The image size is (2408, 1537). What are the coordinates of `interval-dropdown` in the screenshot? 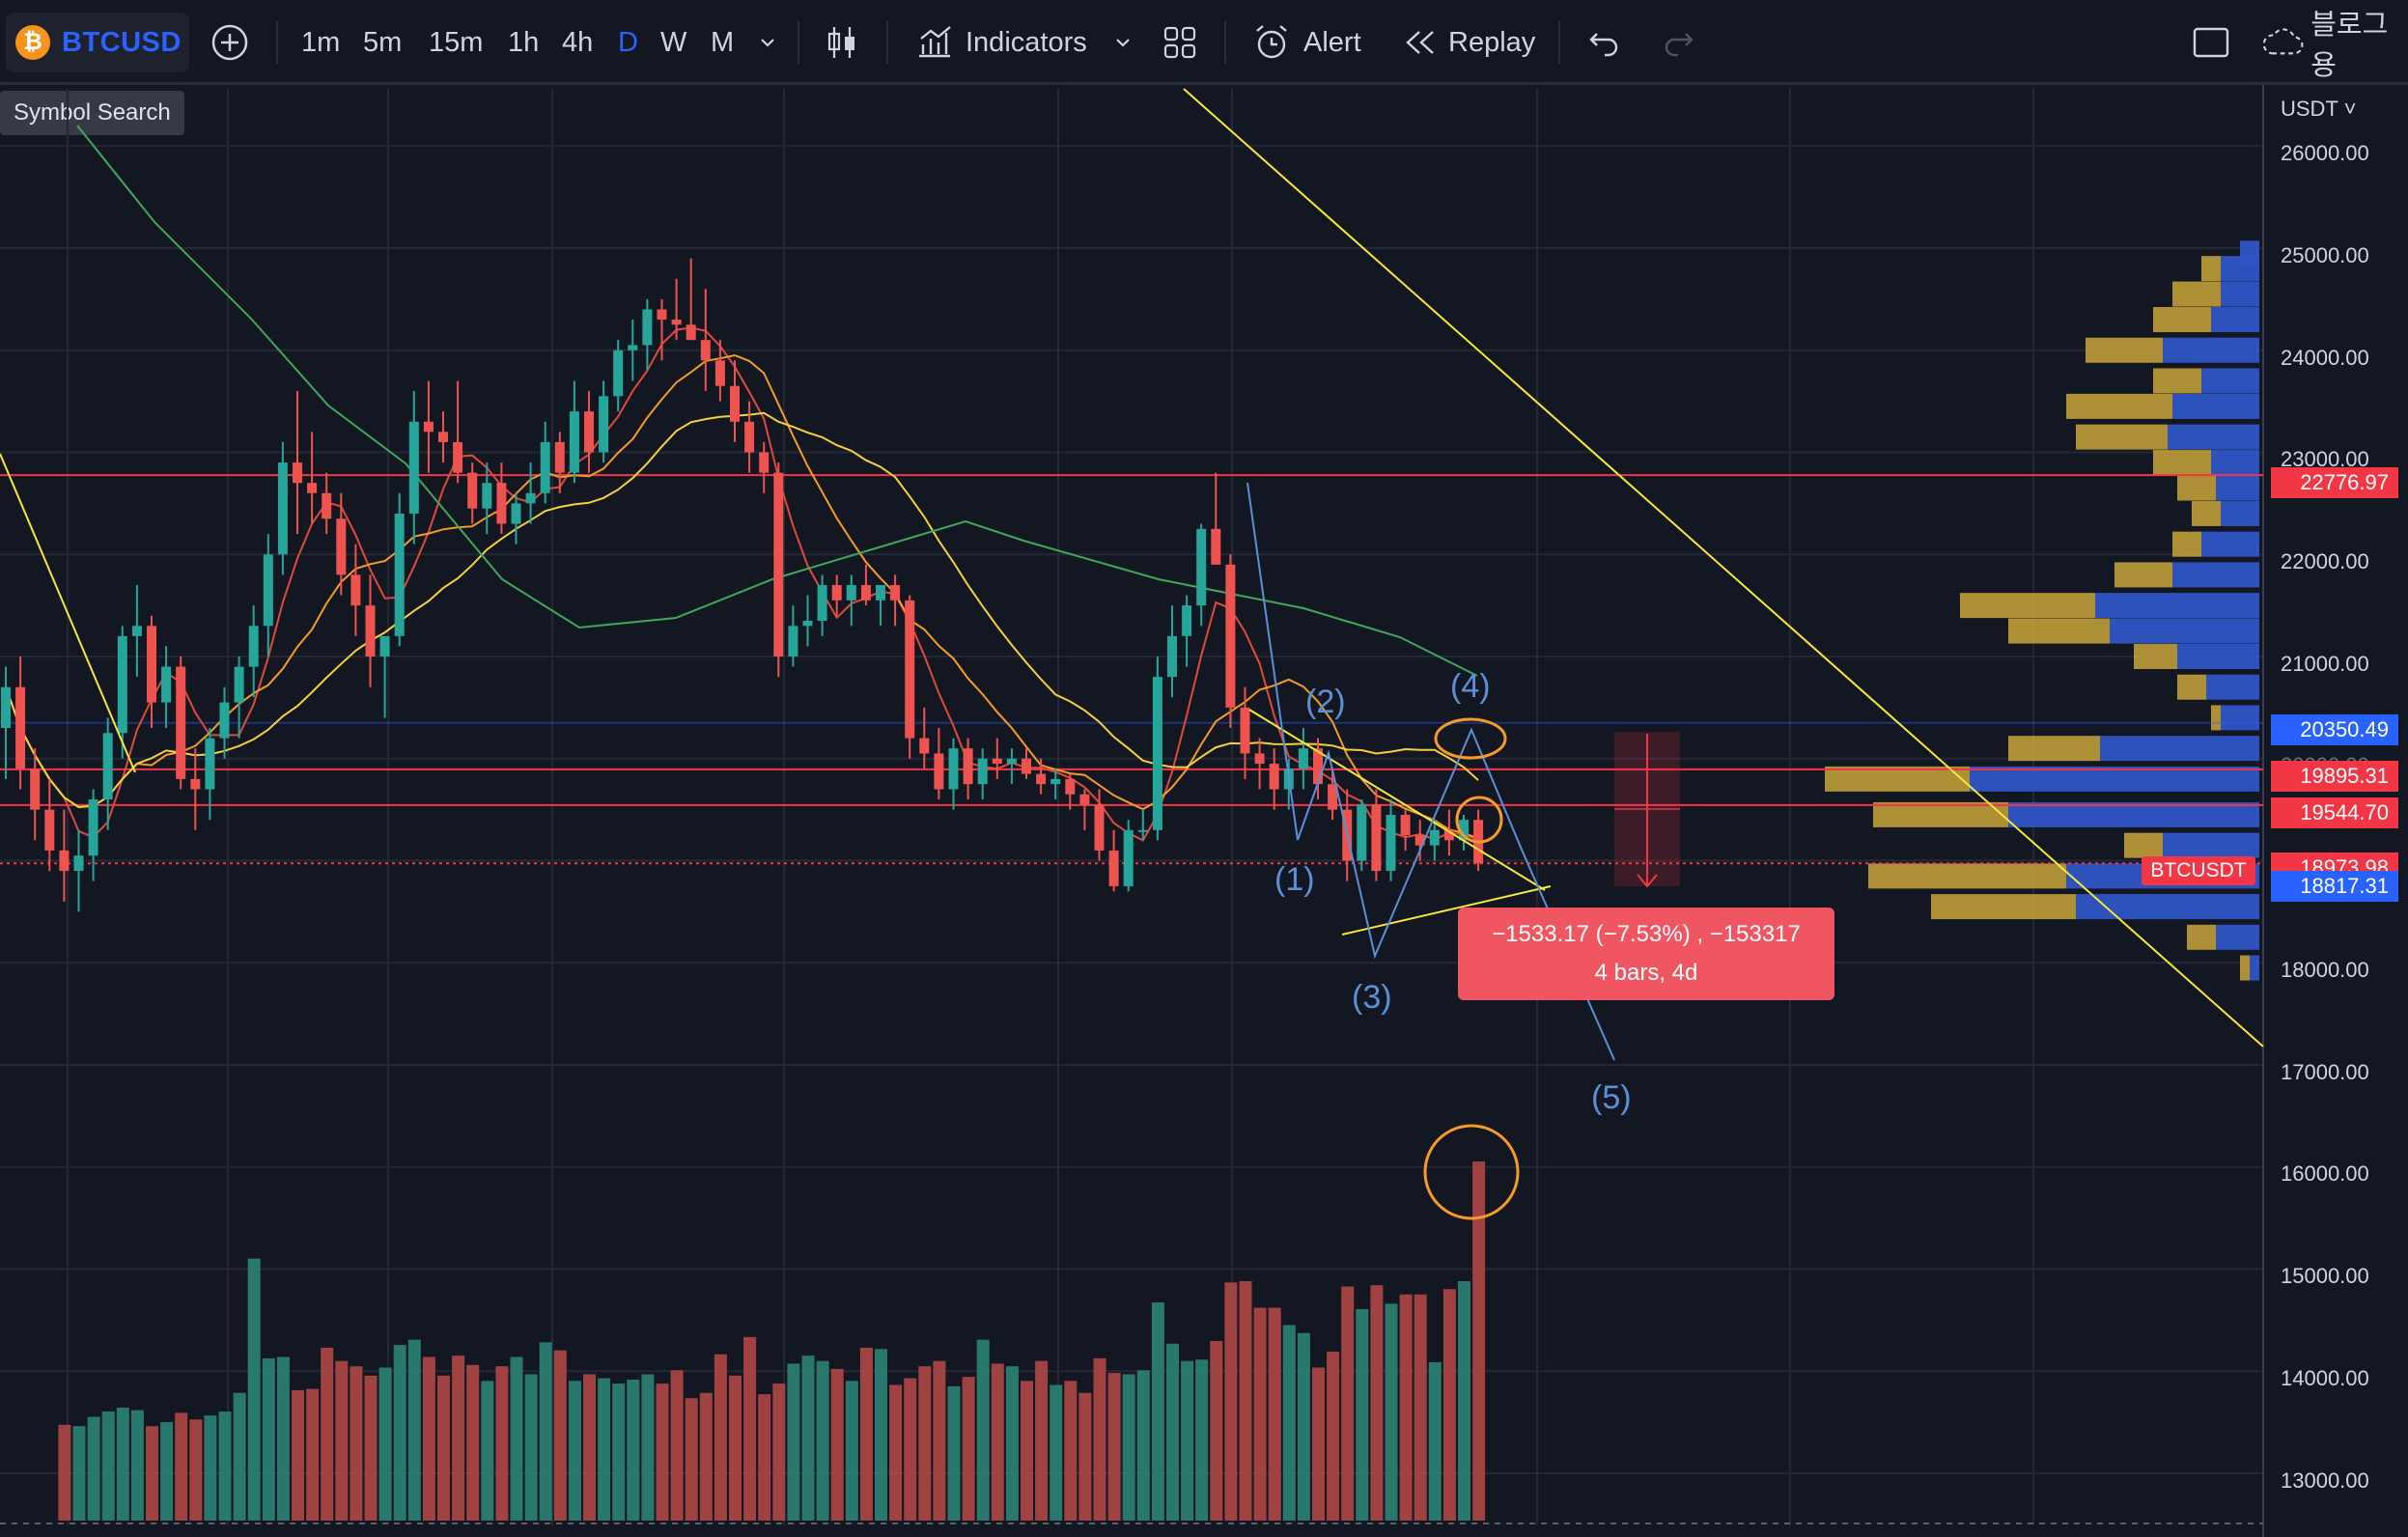 It's located at (768, 42).